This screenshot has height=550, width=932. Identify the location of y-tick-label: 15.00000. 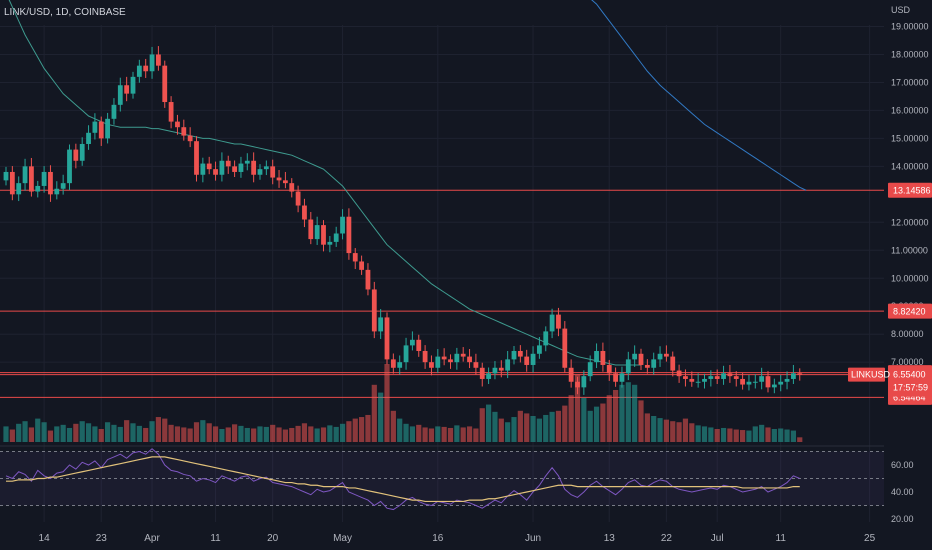
(910, 138).